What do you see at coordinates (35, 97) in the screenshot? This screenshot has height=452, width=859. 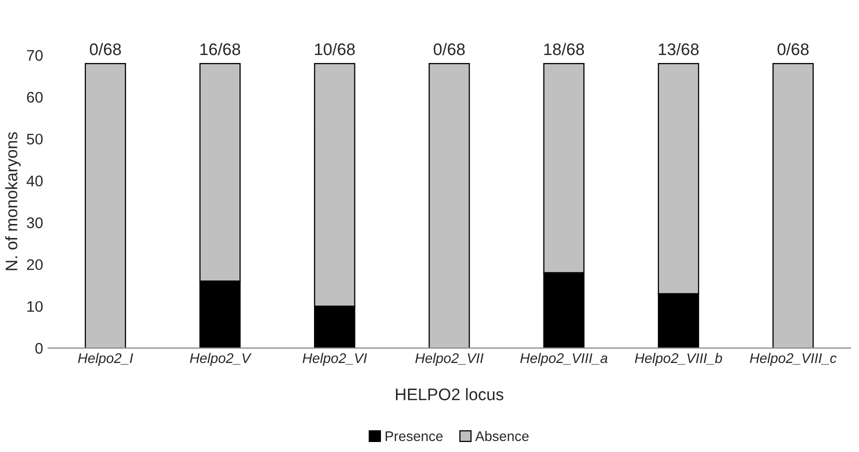 I see `y-tick-label: 60` at bounding box center [35, 97].